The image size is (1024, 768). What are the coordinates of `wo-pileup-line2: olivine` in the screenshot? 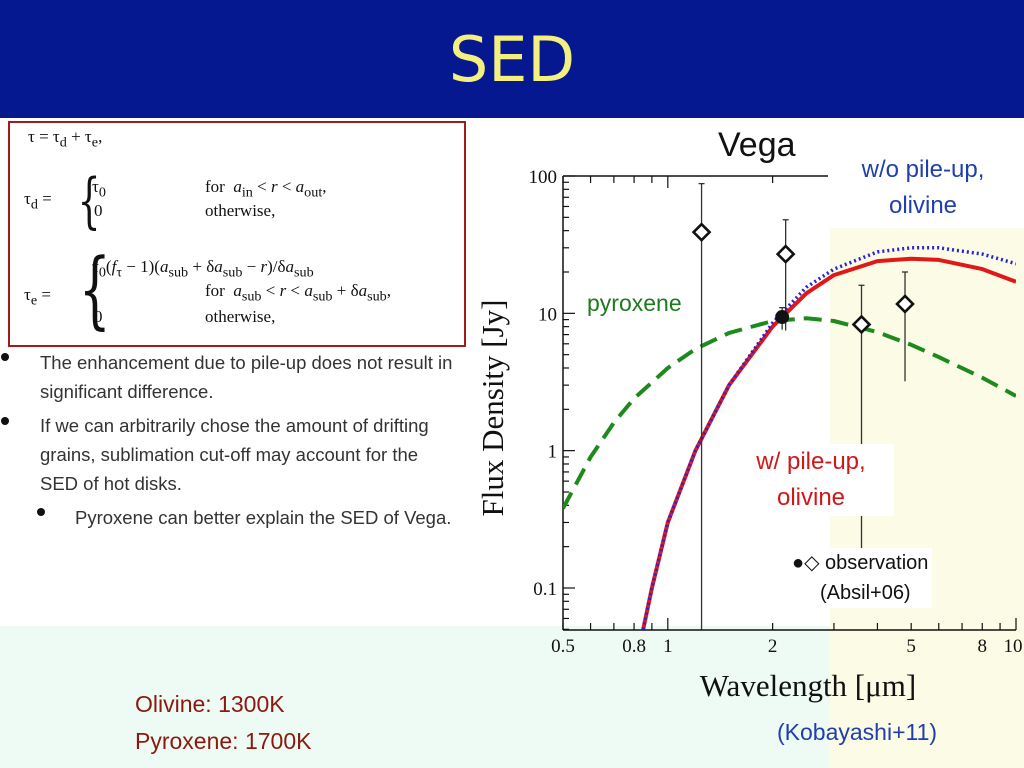 It's located at (923, 205).